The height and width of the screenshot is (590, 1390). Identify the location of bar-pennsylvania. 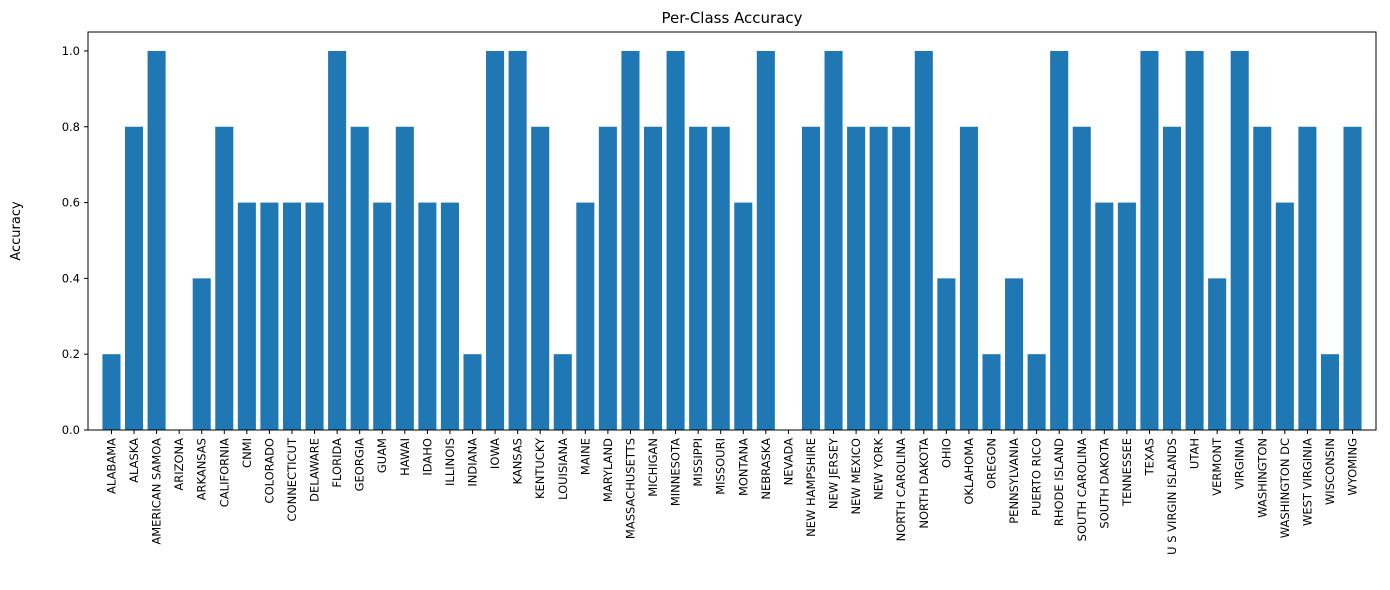
(1014, 354).